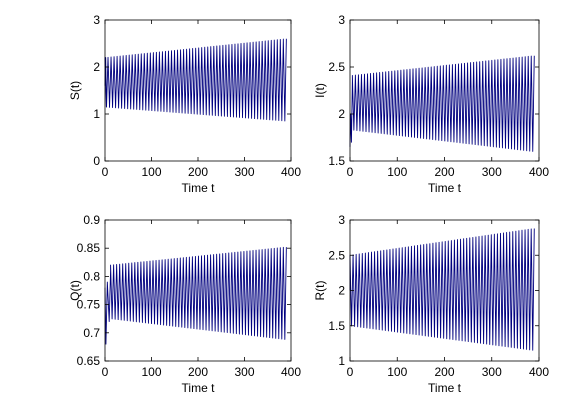 The height and width of the screenshot is (410, 588). What do you see at coordinates (75, 290) in the screenshot?
I see `y-axis-label: Q(t)` at bounding box center [75, 290].